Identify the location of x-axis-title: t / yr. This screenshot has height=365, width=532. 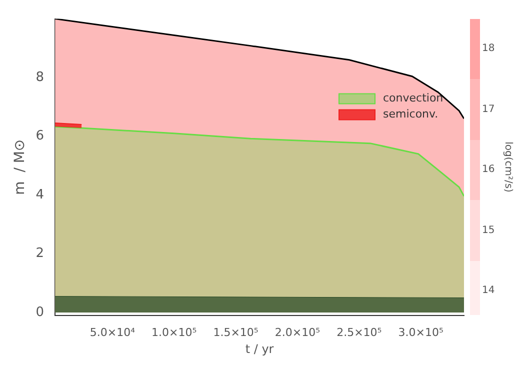
(259, 349).